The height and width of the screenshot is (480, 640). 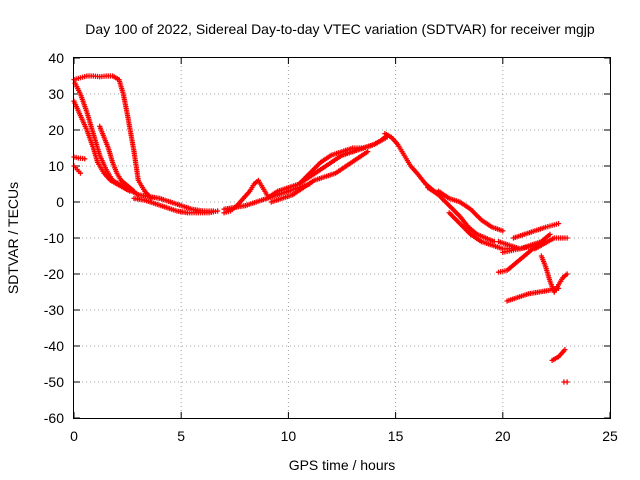 I want to click on series-arc-p, so click(x=461, y=215).